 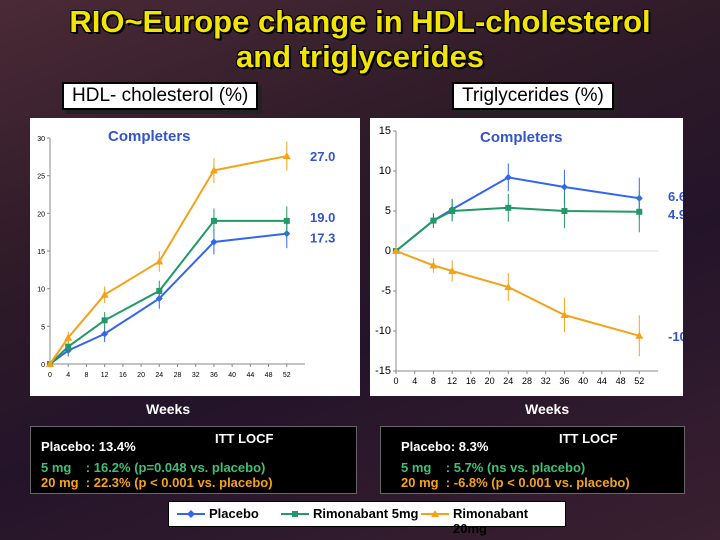 What do you see at coordinates (168, 409) in the screenshot?
I see `hdl-x-axis-label: Weeks` at bounding box center [168, 409].